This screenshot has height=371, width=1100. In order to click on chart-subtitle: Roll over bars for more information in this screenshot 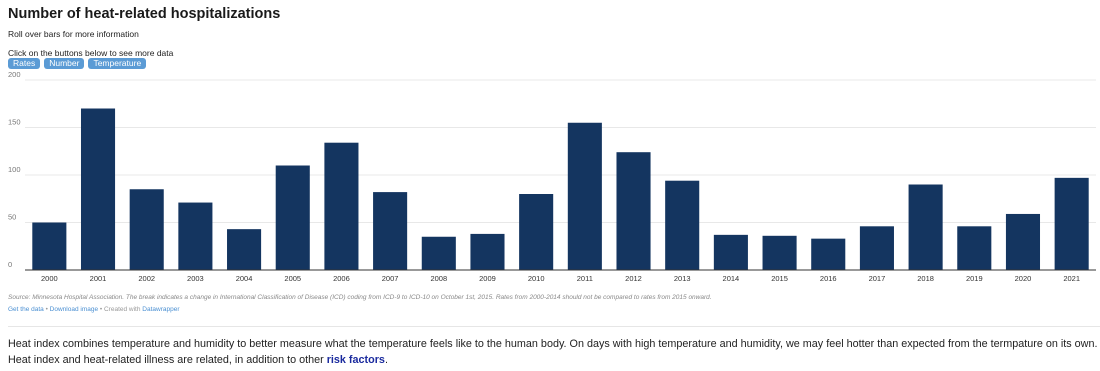, I will do `click(73, 34)`.